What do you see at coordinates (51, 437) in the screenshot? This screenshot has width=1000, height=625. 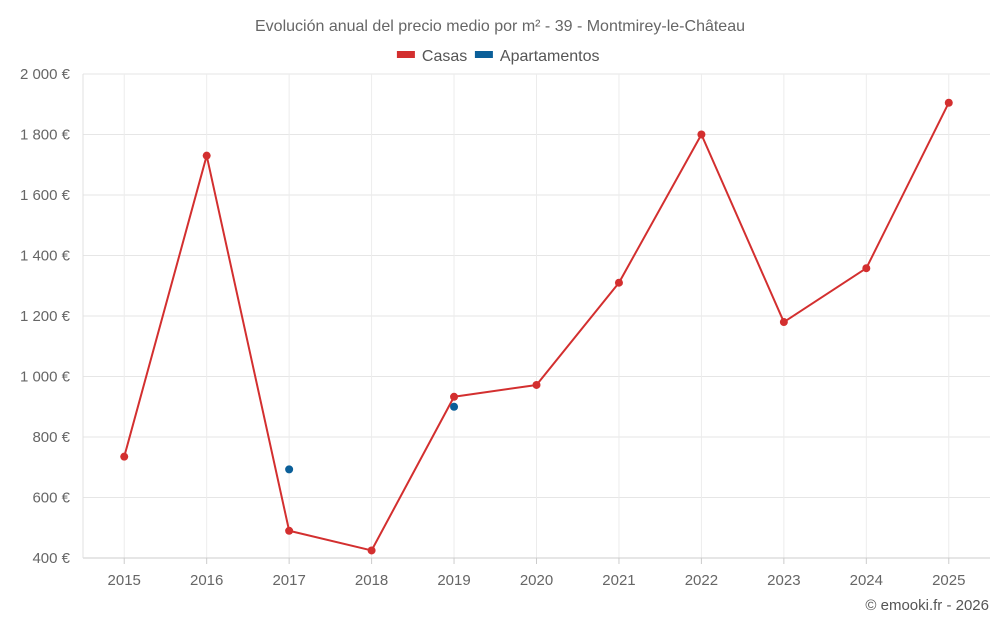 I see `y-tick-label: 800 €` at bounding box center [51, 437].